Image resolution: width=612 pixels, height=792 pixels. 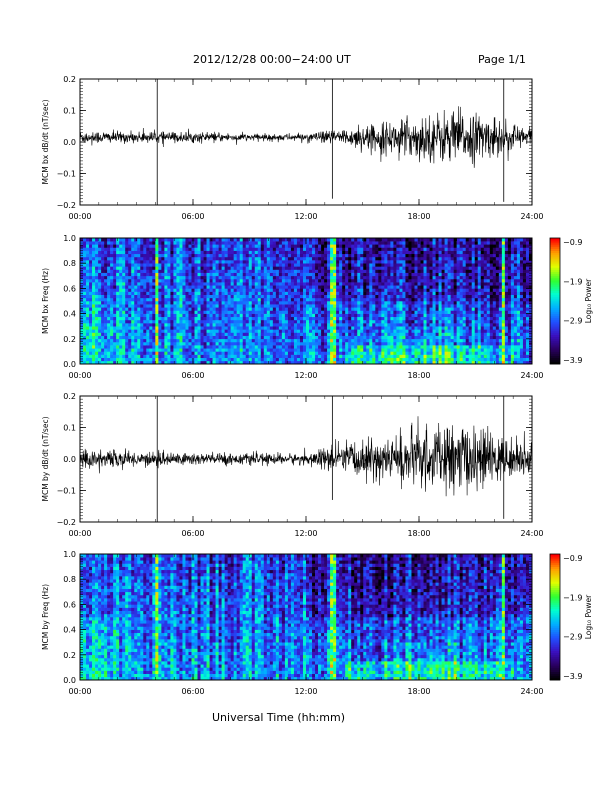 What do you see at coordinates (418, 216) in the screenshot?
I see `x-tick-label: 18:00` at bounding box center [418, 216].